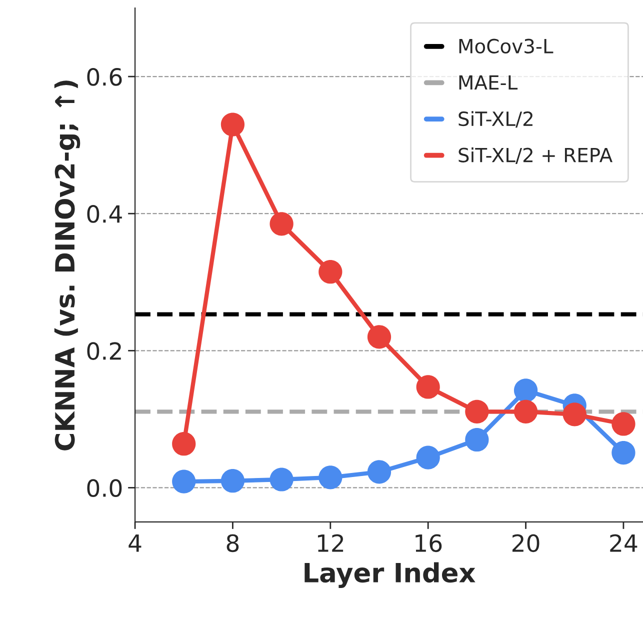  What do you see at coordinates (104, 214) in the screenshot?
I see `y-tick-label: 0.4` at bounding box center [104, 214].